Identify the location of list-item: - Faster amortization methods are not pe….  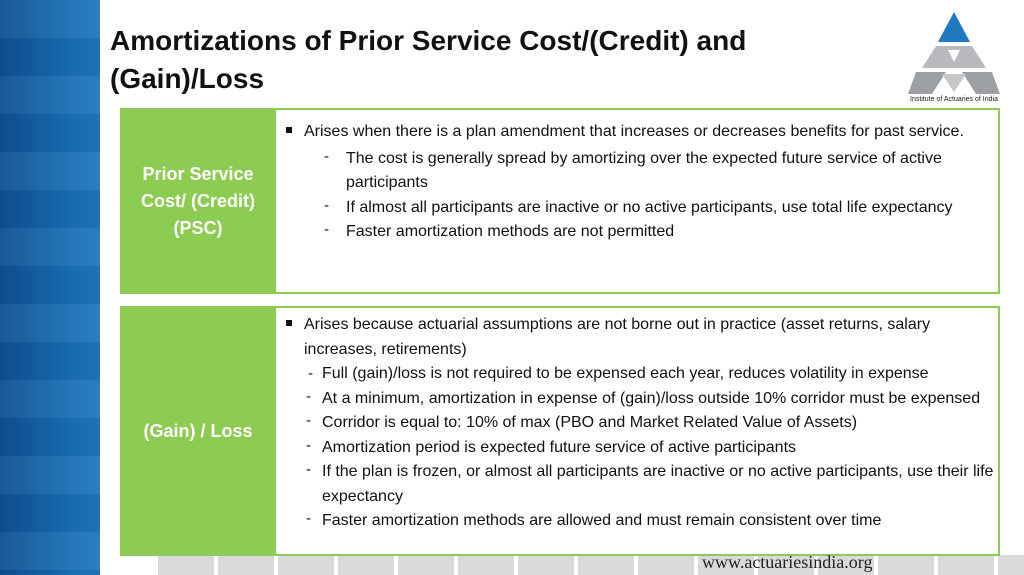
(664, 232).